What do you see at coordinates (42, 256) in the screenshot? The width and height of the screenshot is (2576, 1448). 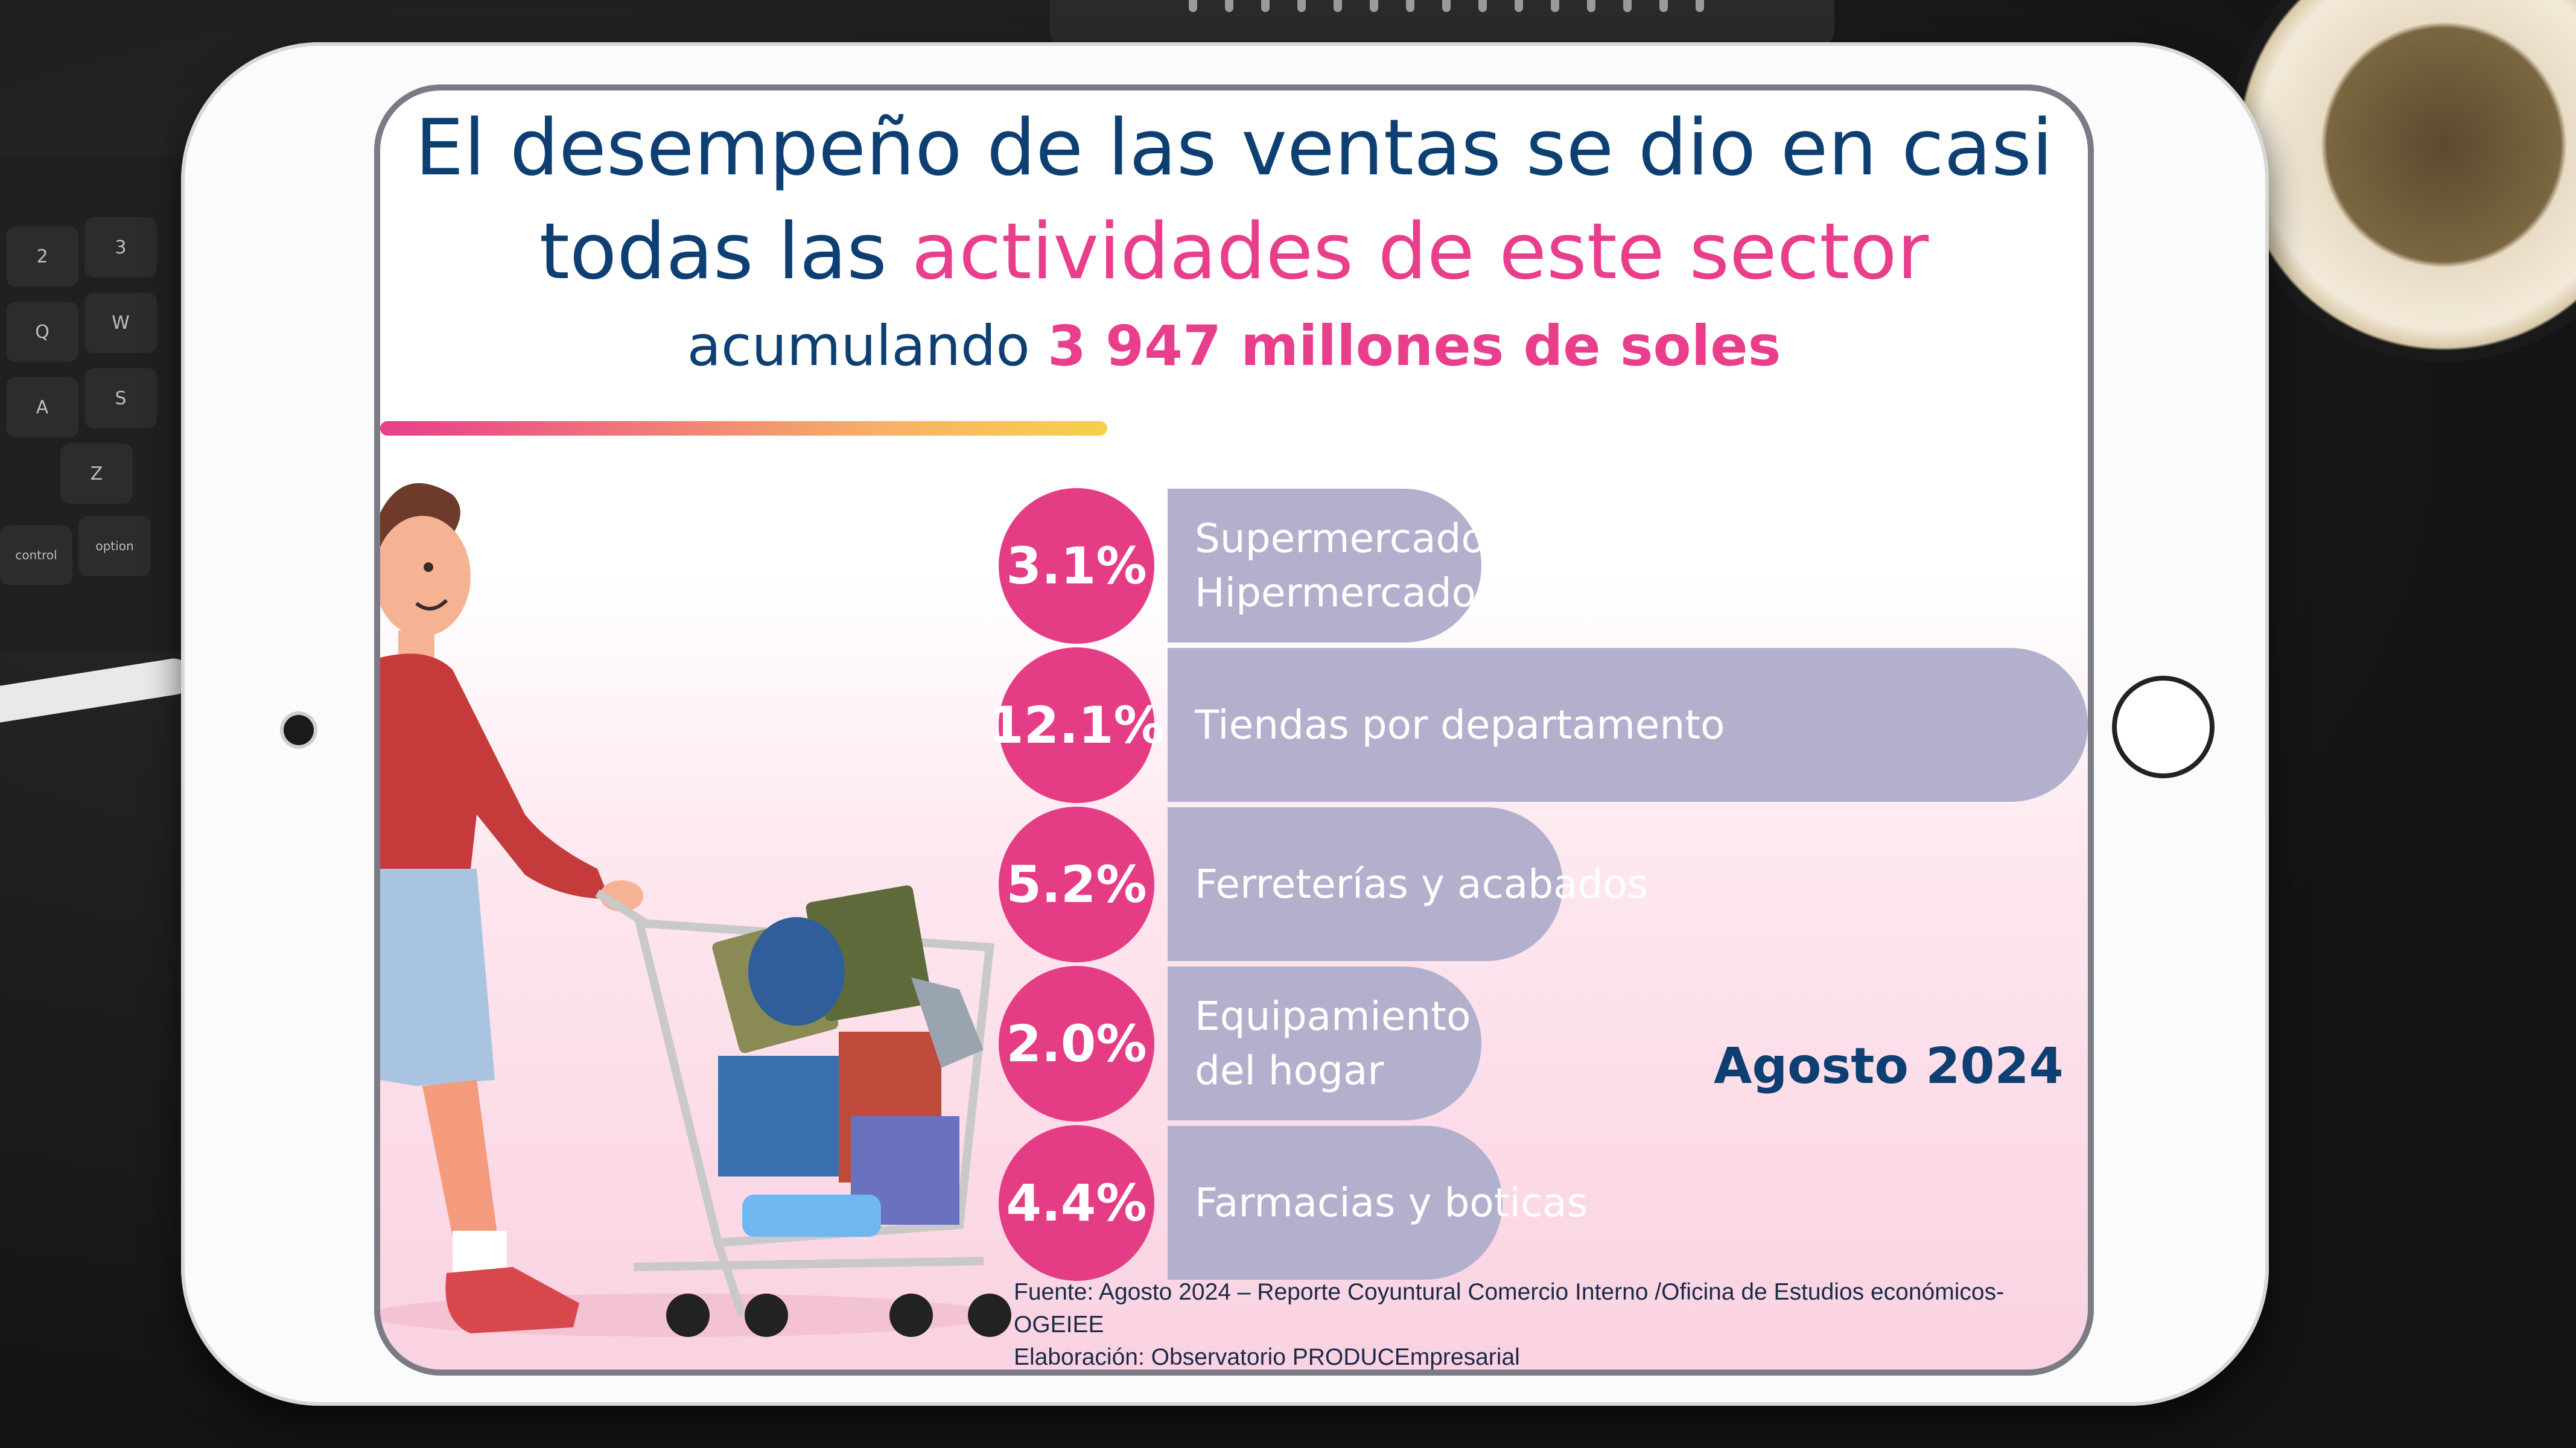 I see `key-2: 2` at bounding box center [42, 256].